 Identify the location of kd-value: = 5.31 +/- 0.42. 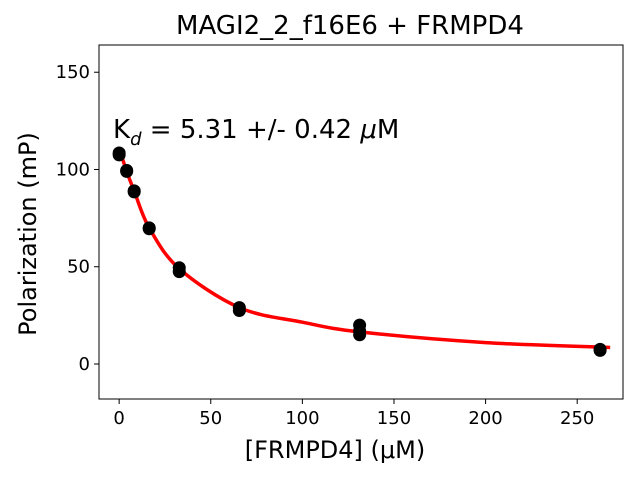
(251, 130).